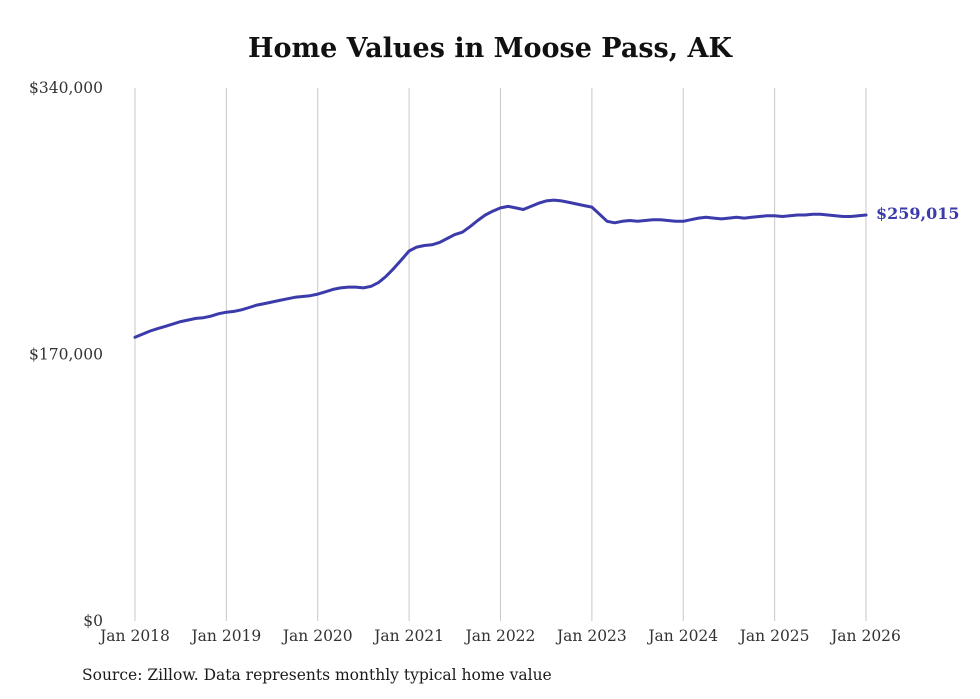 The image size is (980, 699). What do you see at coordinates (918, 213) in the screenshot?
I see `end-value-label: $259,015` at bounding box center [918, 213].